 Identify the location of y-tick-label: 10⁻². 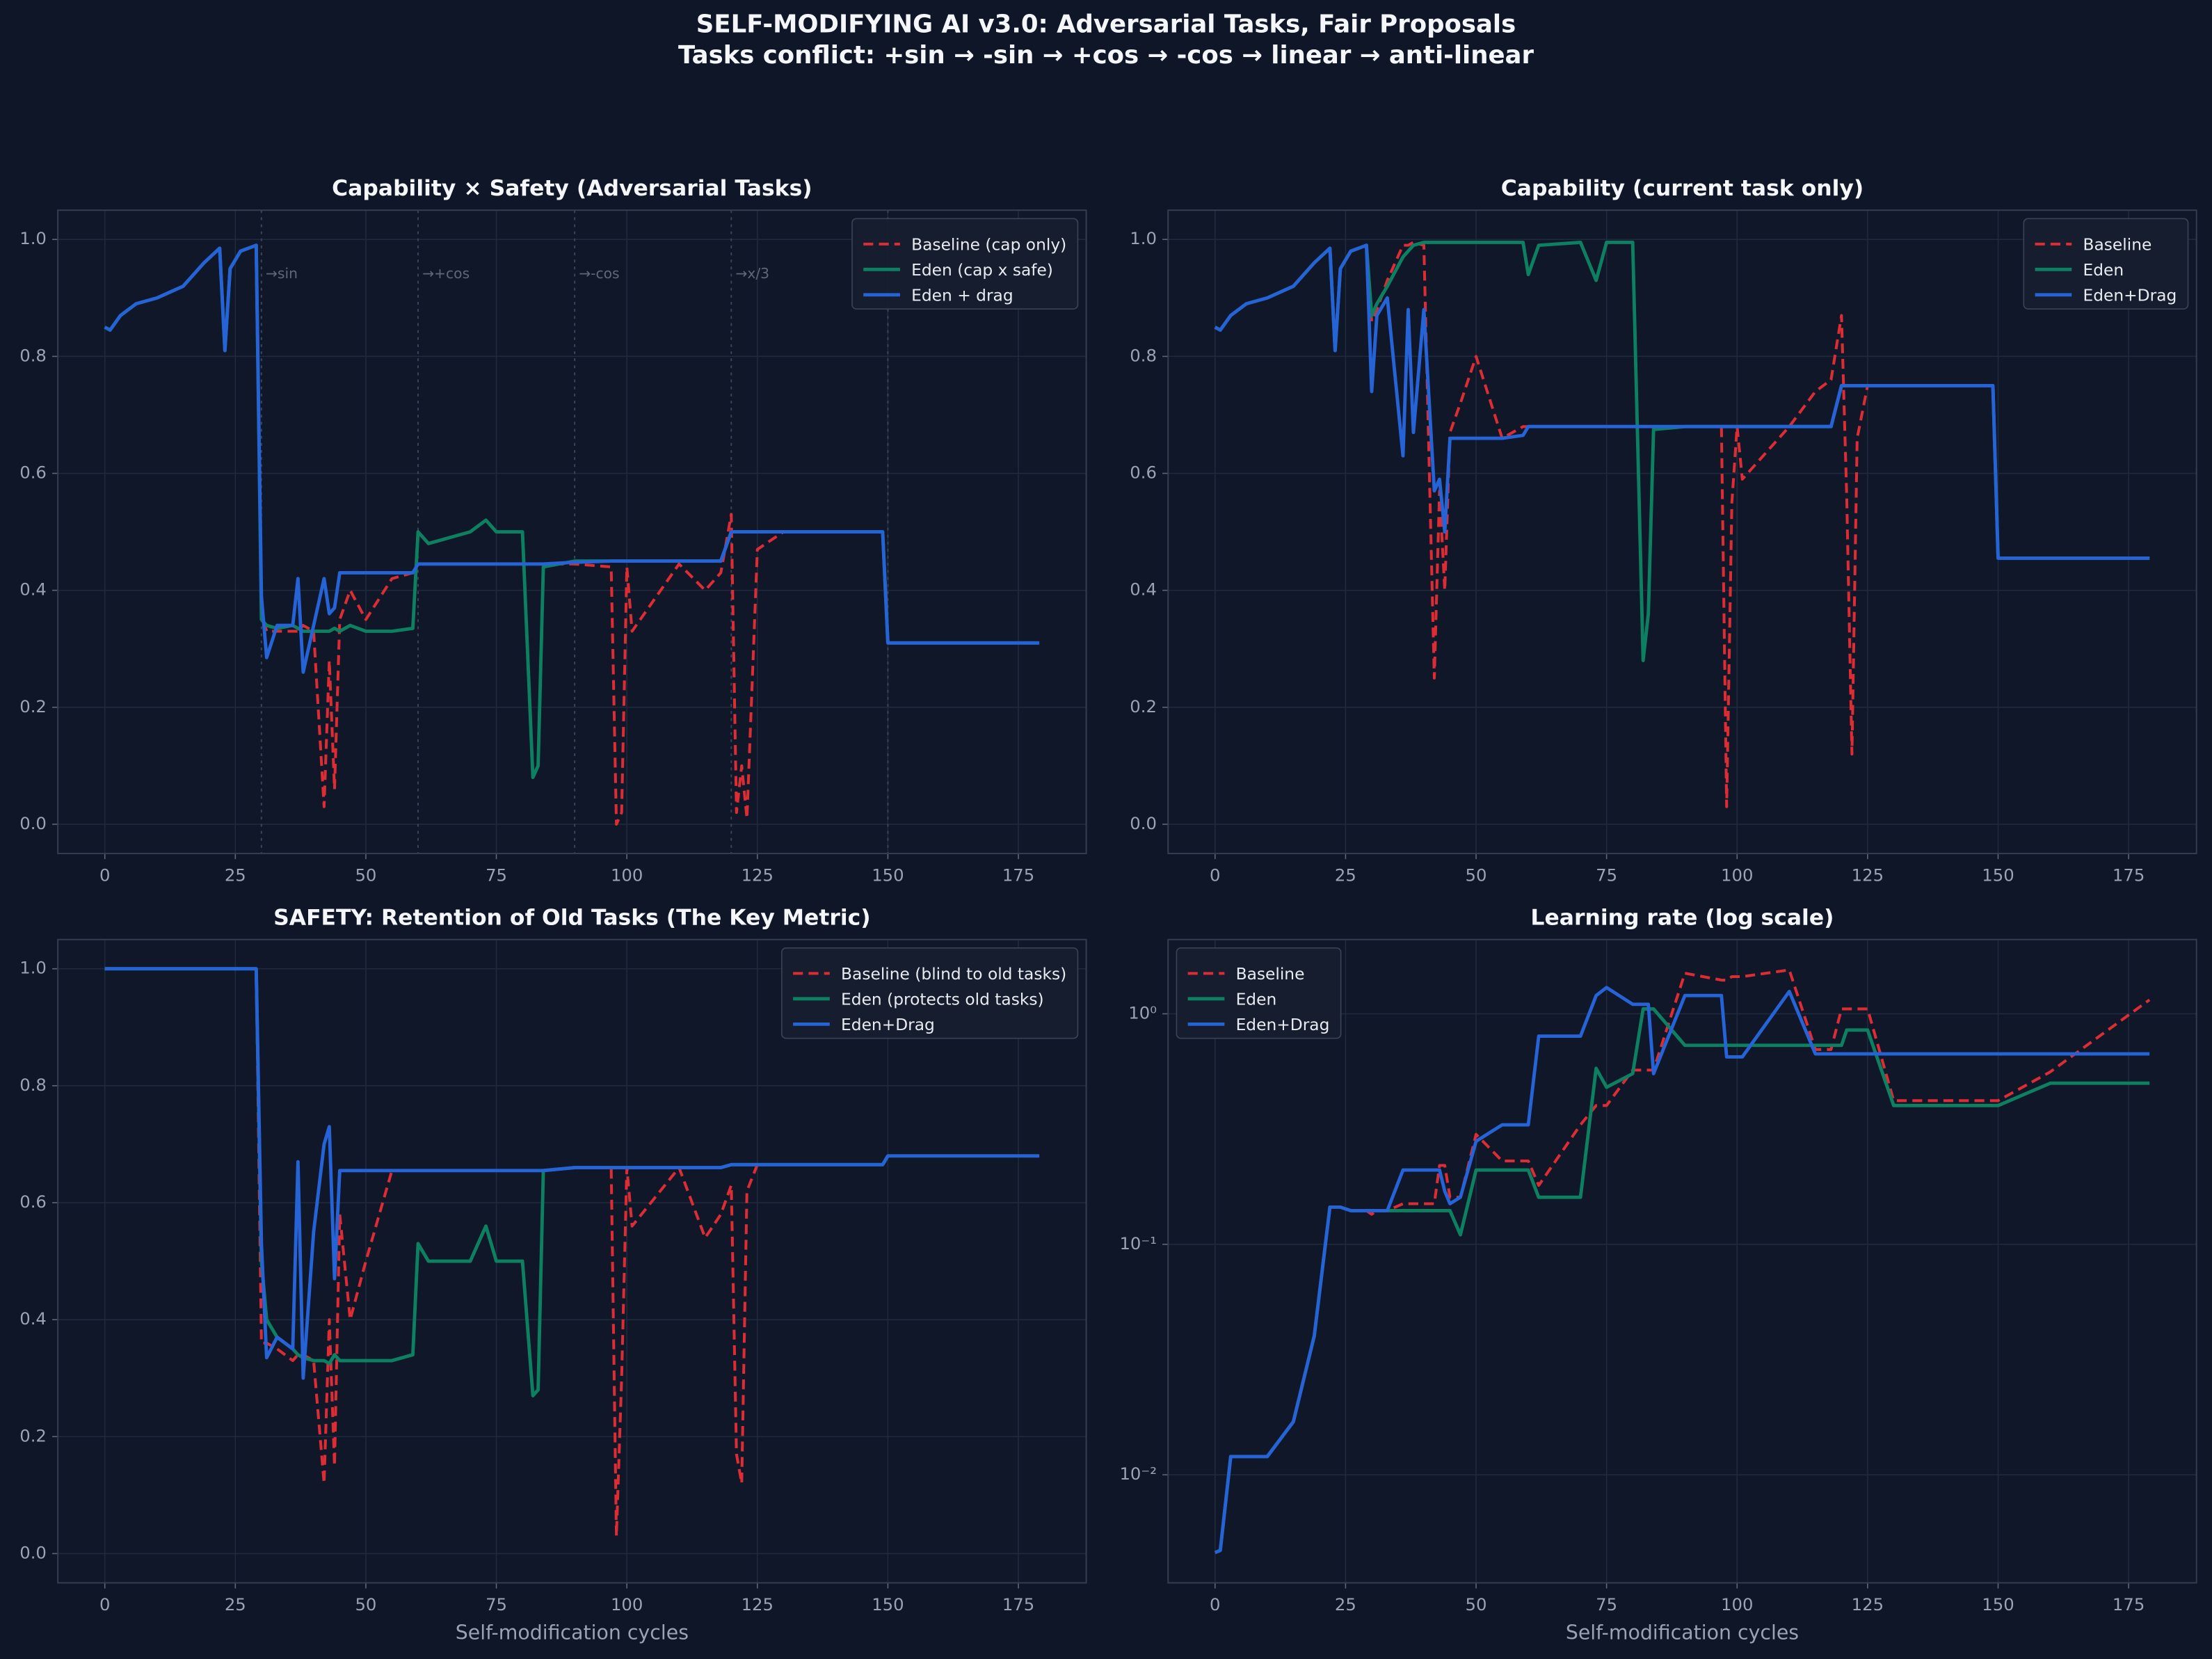
(1138, 1474).